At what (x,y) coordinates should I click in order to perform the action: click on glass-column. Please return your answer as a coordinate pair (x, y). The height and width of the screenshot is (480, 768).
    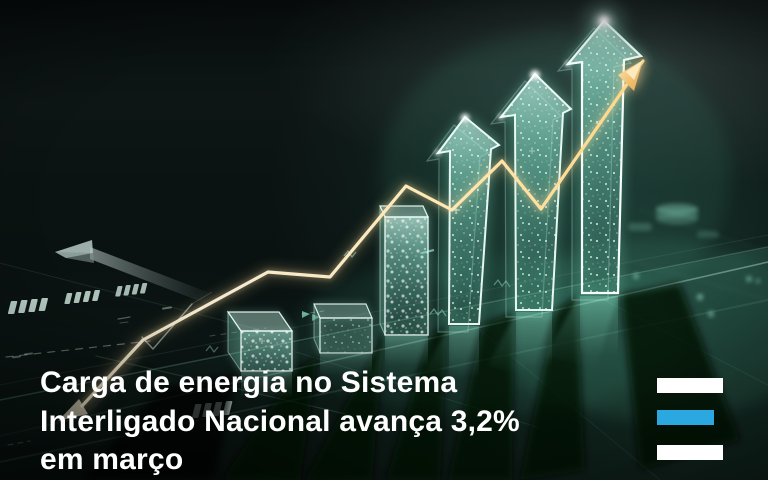
    Looking at the image, I should click on (404, 270).